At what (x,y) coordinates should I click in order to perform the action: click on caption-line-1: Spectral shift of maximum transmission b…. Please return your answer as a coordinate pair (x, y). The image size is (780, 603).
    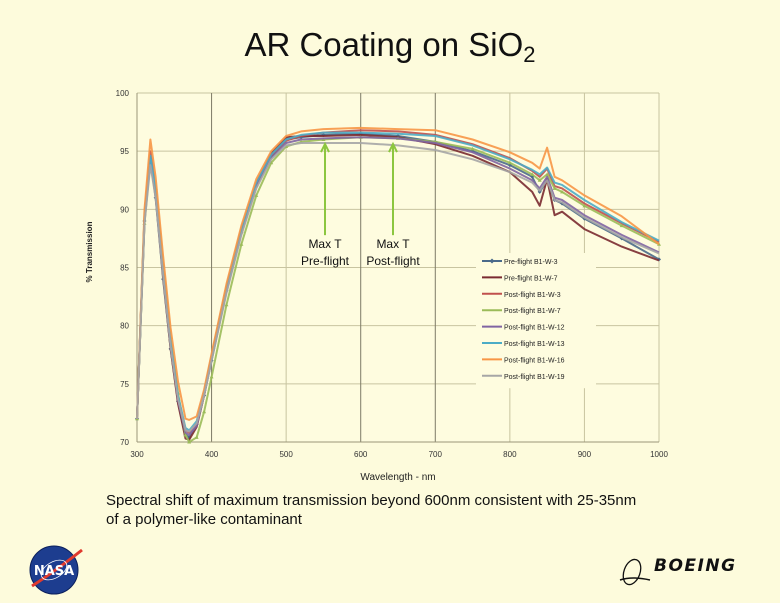
    Looking at the image, I should click on (371, 500).